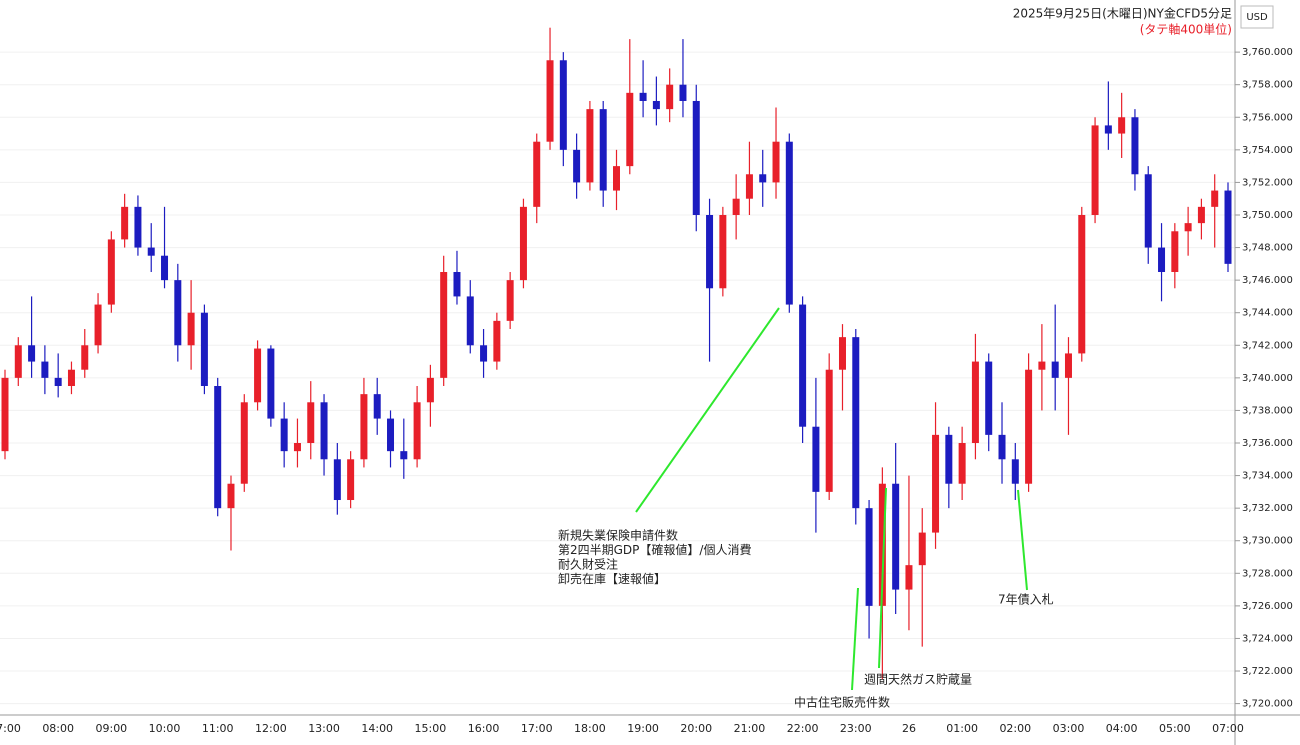 This screenshot has width=1300, height=745. What do you see at coordinates (1267, 117) in the screenshot?
I see `y-tick-label: 3,756.000` at bounding box center [1267, 117].